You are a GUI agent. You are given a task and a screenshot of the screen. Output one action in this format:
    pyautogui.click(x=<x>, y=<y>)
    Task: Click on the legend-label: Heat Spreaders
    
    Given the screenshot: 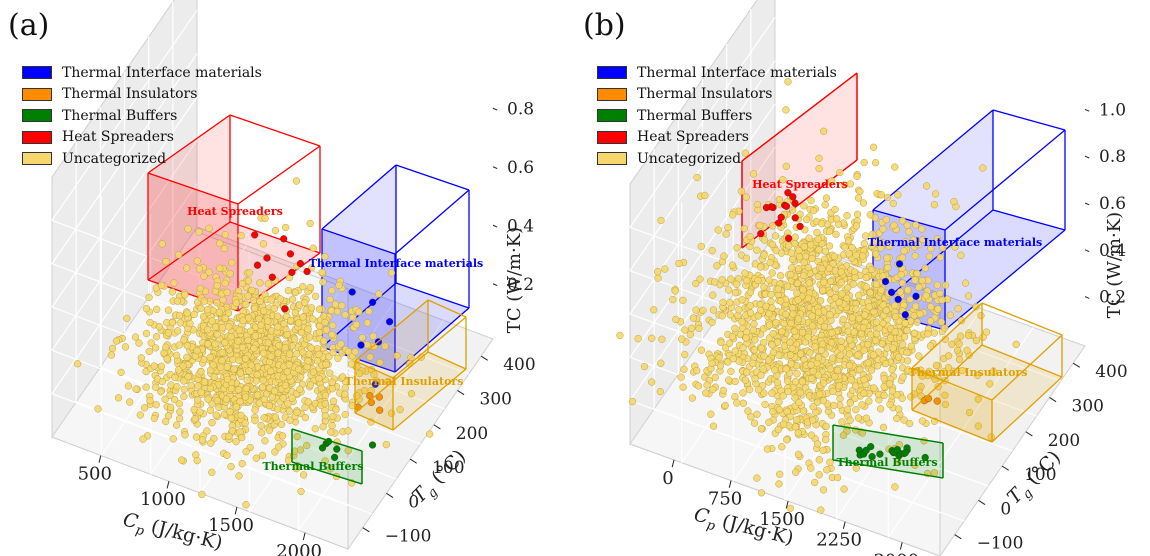 What is the action you would take?
    pyautogui.click(x=693, y=137)
    